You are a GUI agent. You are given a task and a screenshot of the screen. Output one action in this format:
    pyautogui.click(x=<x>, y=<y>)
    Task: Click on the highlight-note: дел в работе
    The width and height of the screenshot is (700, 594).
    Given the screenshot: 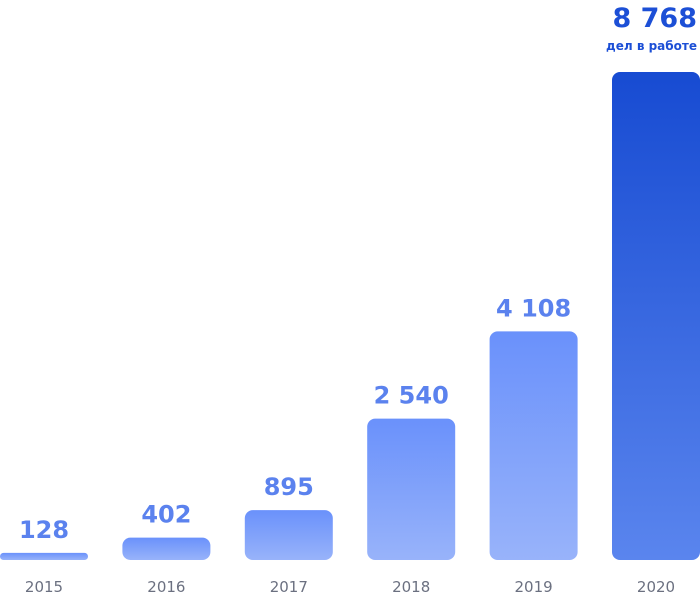 What is the action you would take?
    pyautogui.click(x=651, y=46)
    